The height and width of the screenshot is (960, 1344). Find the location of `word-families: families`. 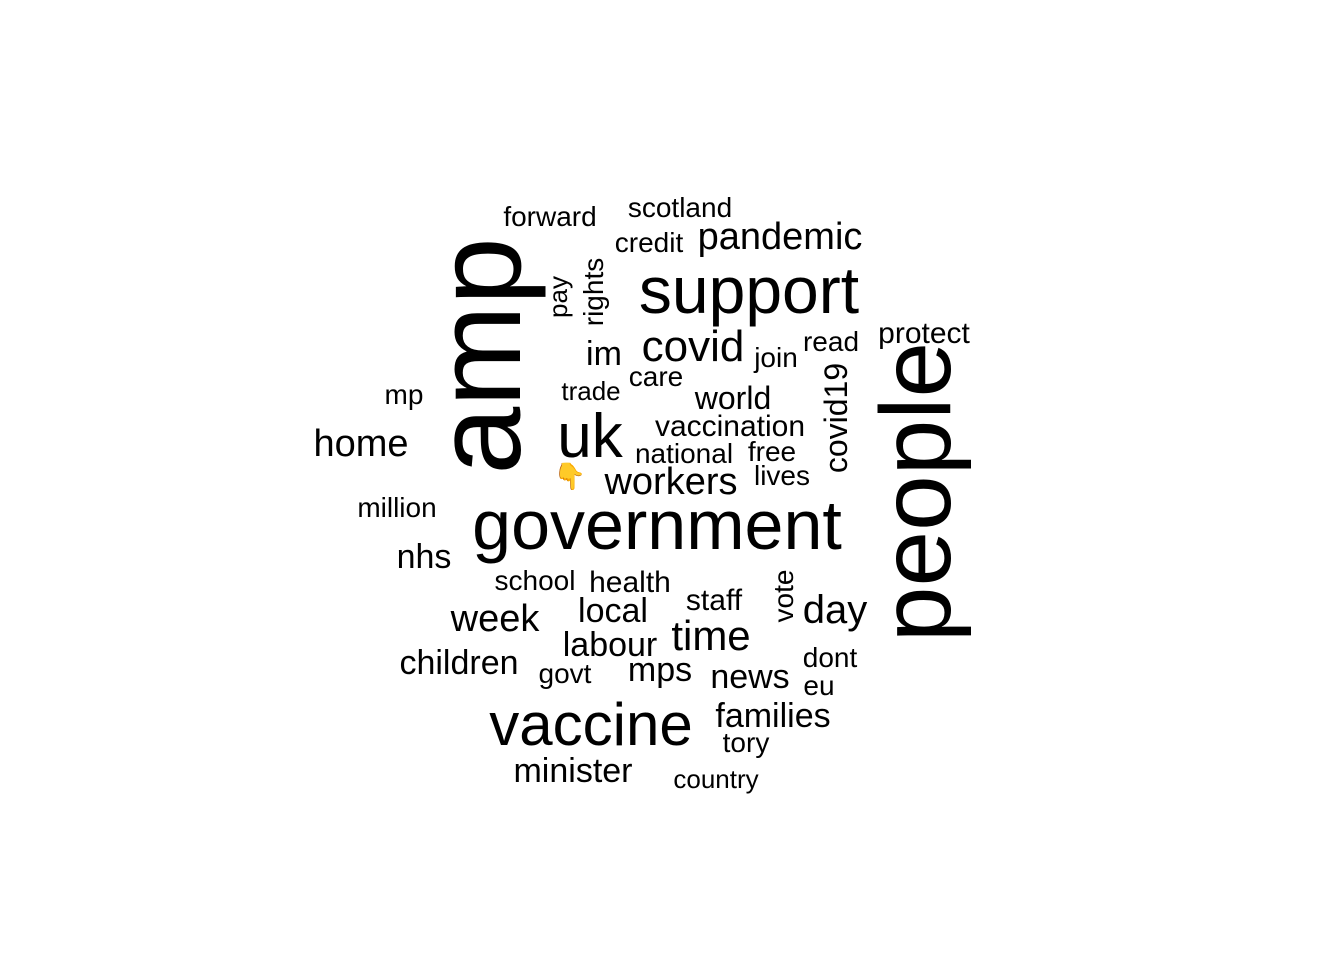

word-families: families is located at coordinates (773, 716).